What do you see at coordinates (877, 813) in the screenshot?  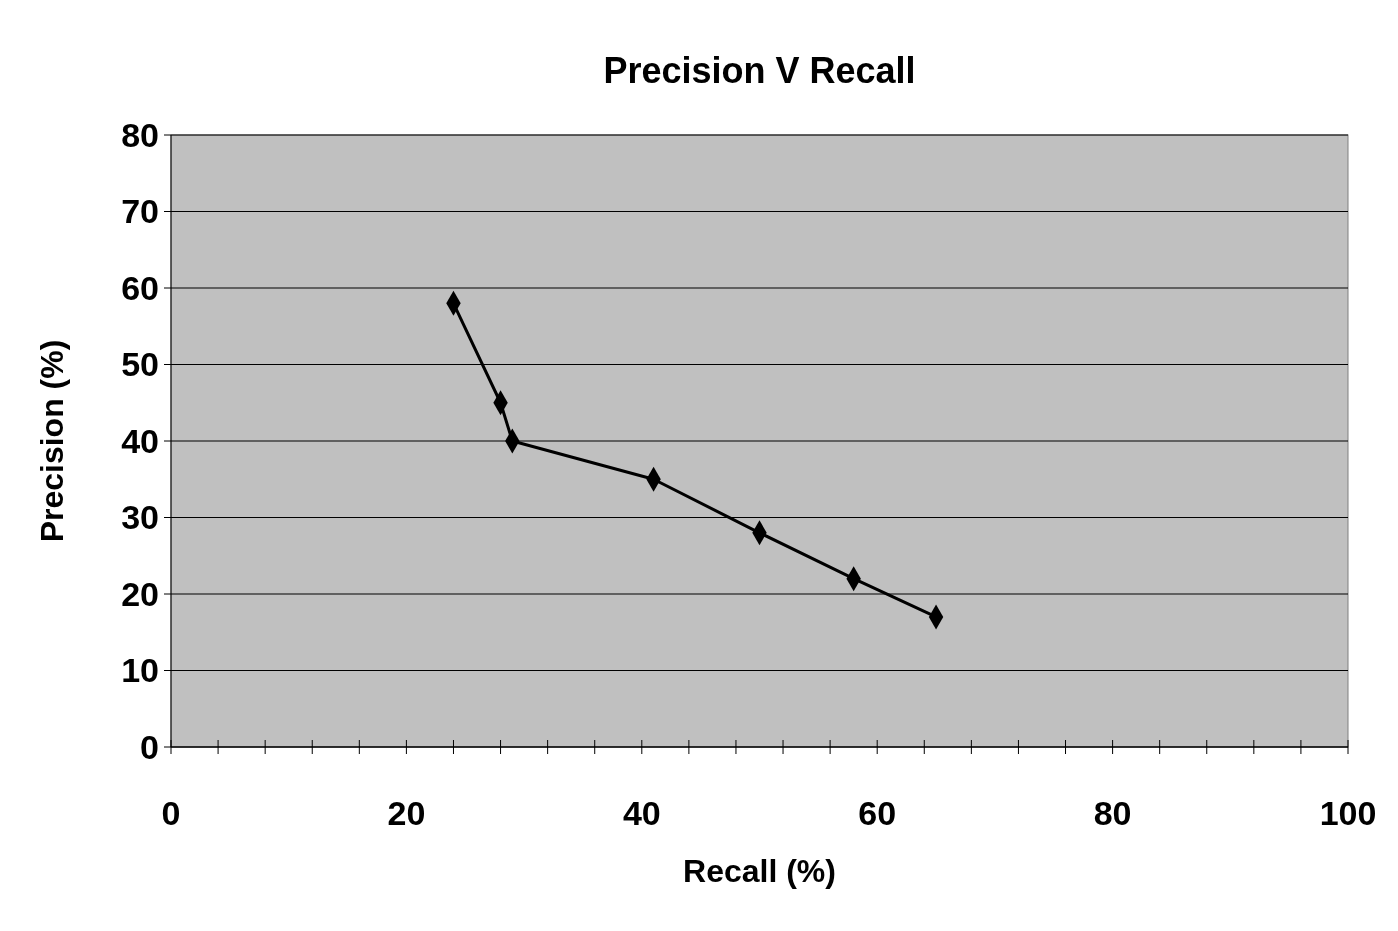 I see `x-tick-label: 60` at bounding box center [877, 813].